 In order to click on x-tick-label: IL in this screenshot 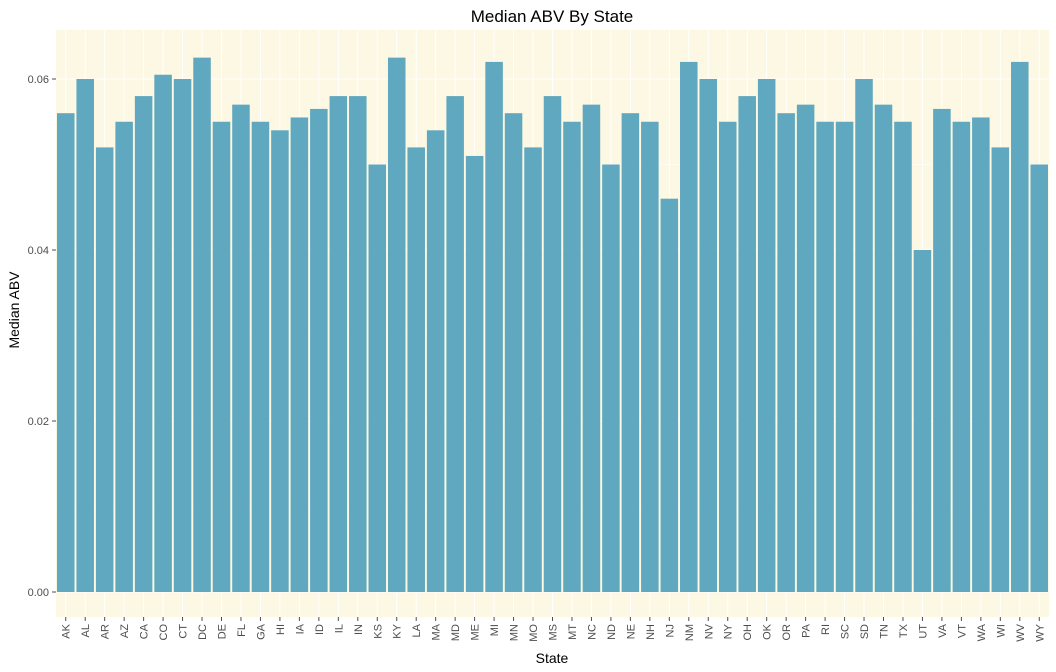, I will do `click(339, 628)`.